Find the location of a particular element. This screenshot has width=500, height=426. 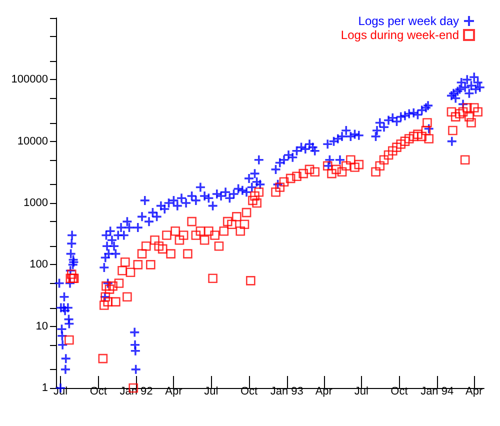

y-tick-label: 10 is located at coordinates (42, 326).